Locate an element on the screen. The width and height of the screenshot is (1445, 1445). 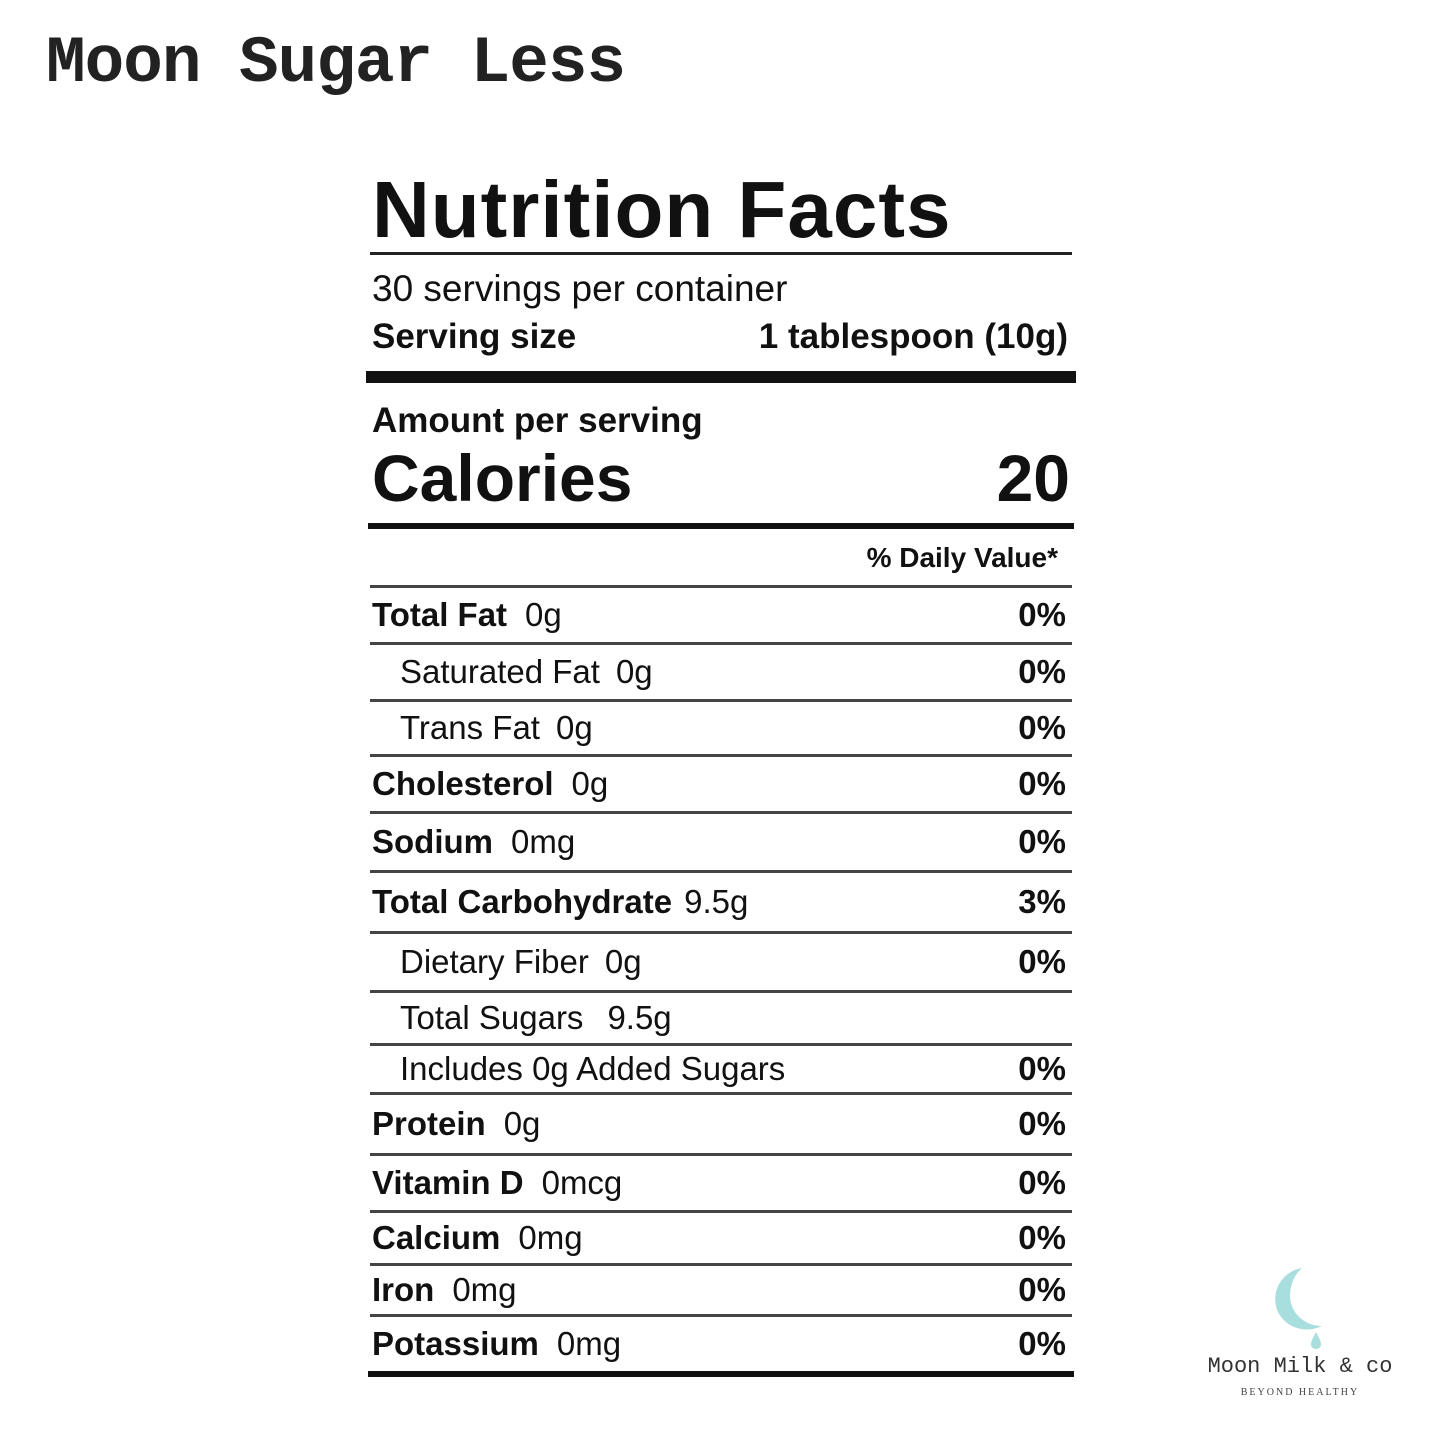
servings-per-container: 30 servings per container is located at coordinates (580, 288).